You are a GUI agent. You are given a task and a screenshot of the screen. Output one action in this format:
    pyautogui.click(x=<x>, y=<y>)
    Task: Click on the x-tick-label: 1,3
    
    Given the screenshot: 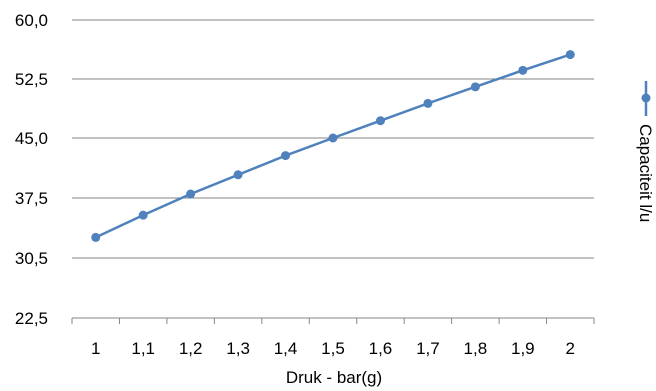 What is the action you would take?
    pyautogui.click(x=238, y=348)
    